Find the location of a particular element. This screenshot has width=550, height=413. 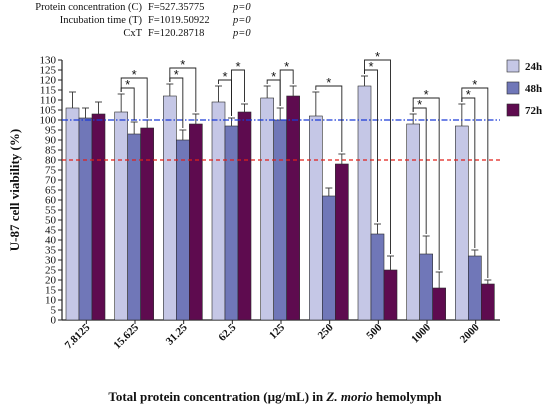

y-tick-label: 85 is located at coordinates (51, 151).